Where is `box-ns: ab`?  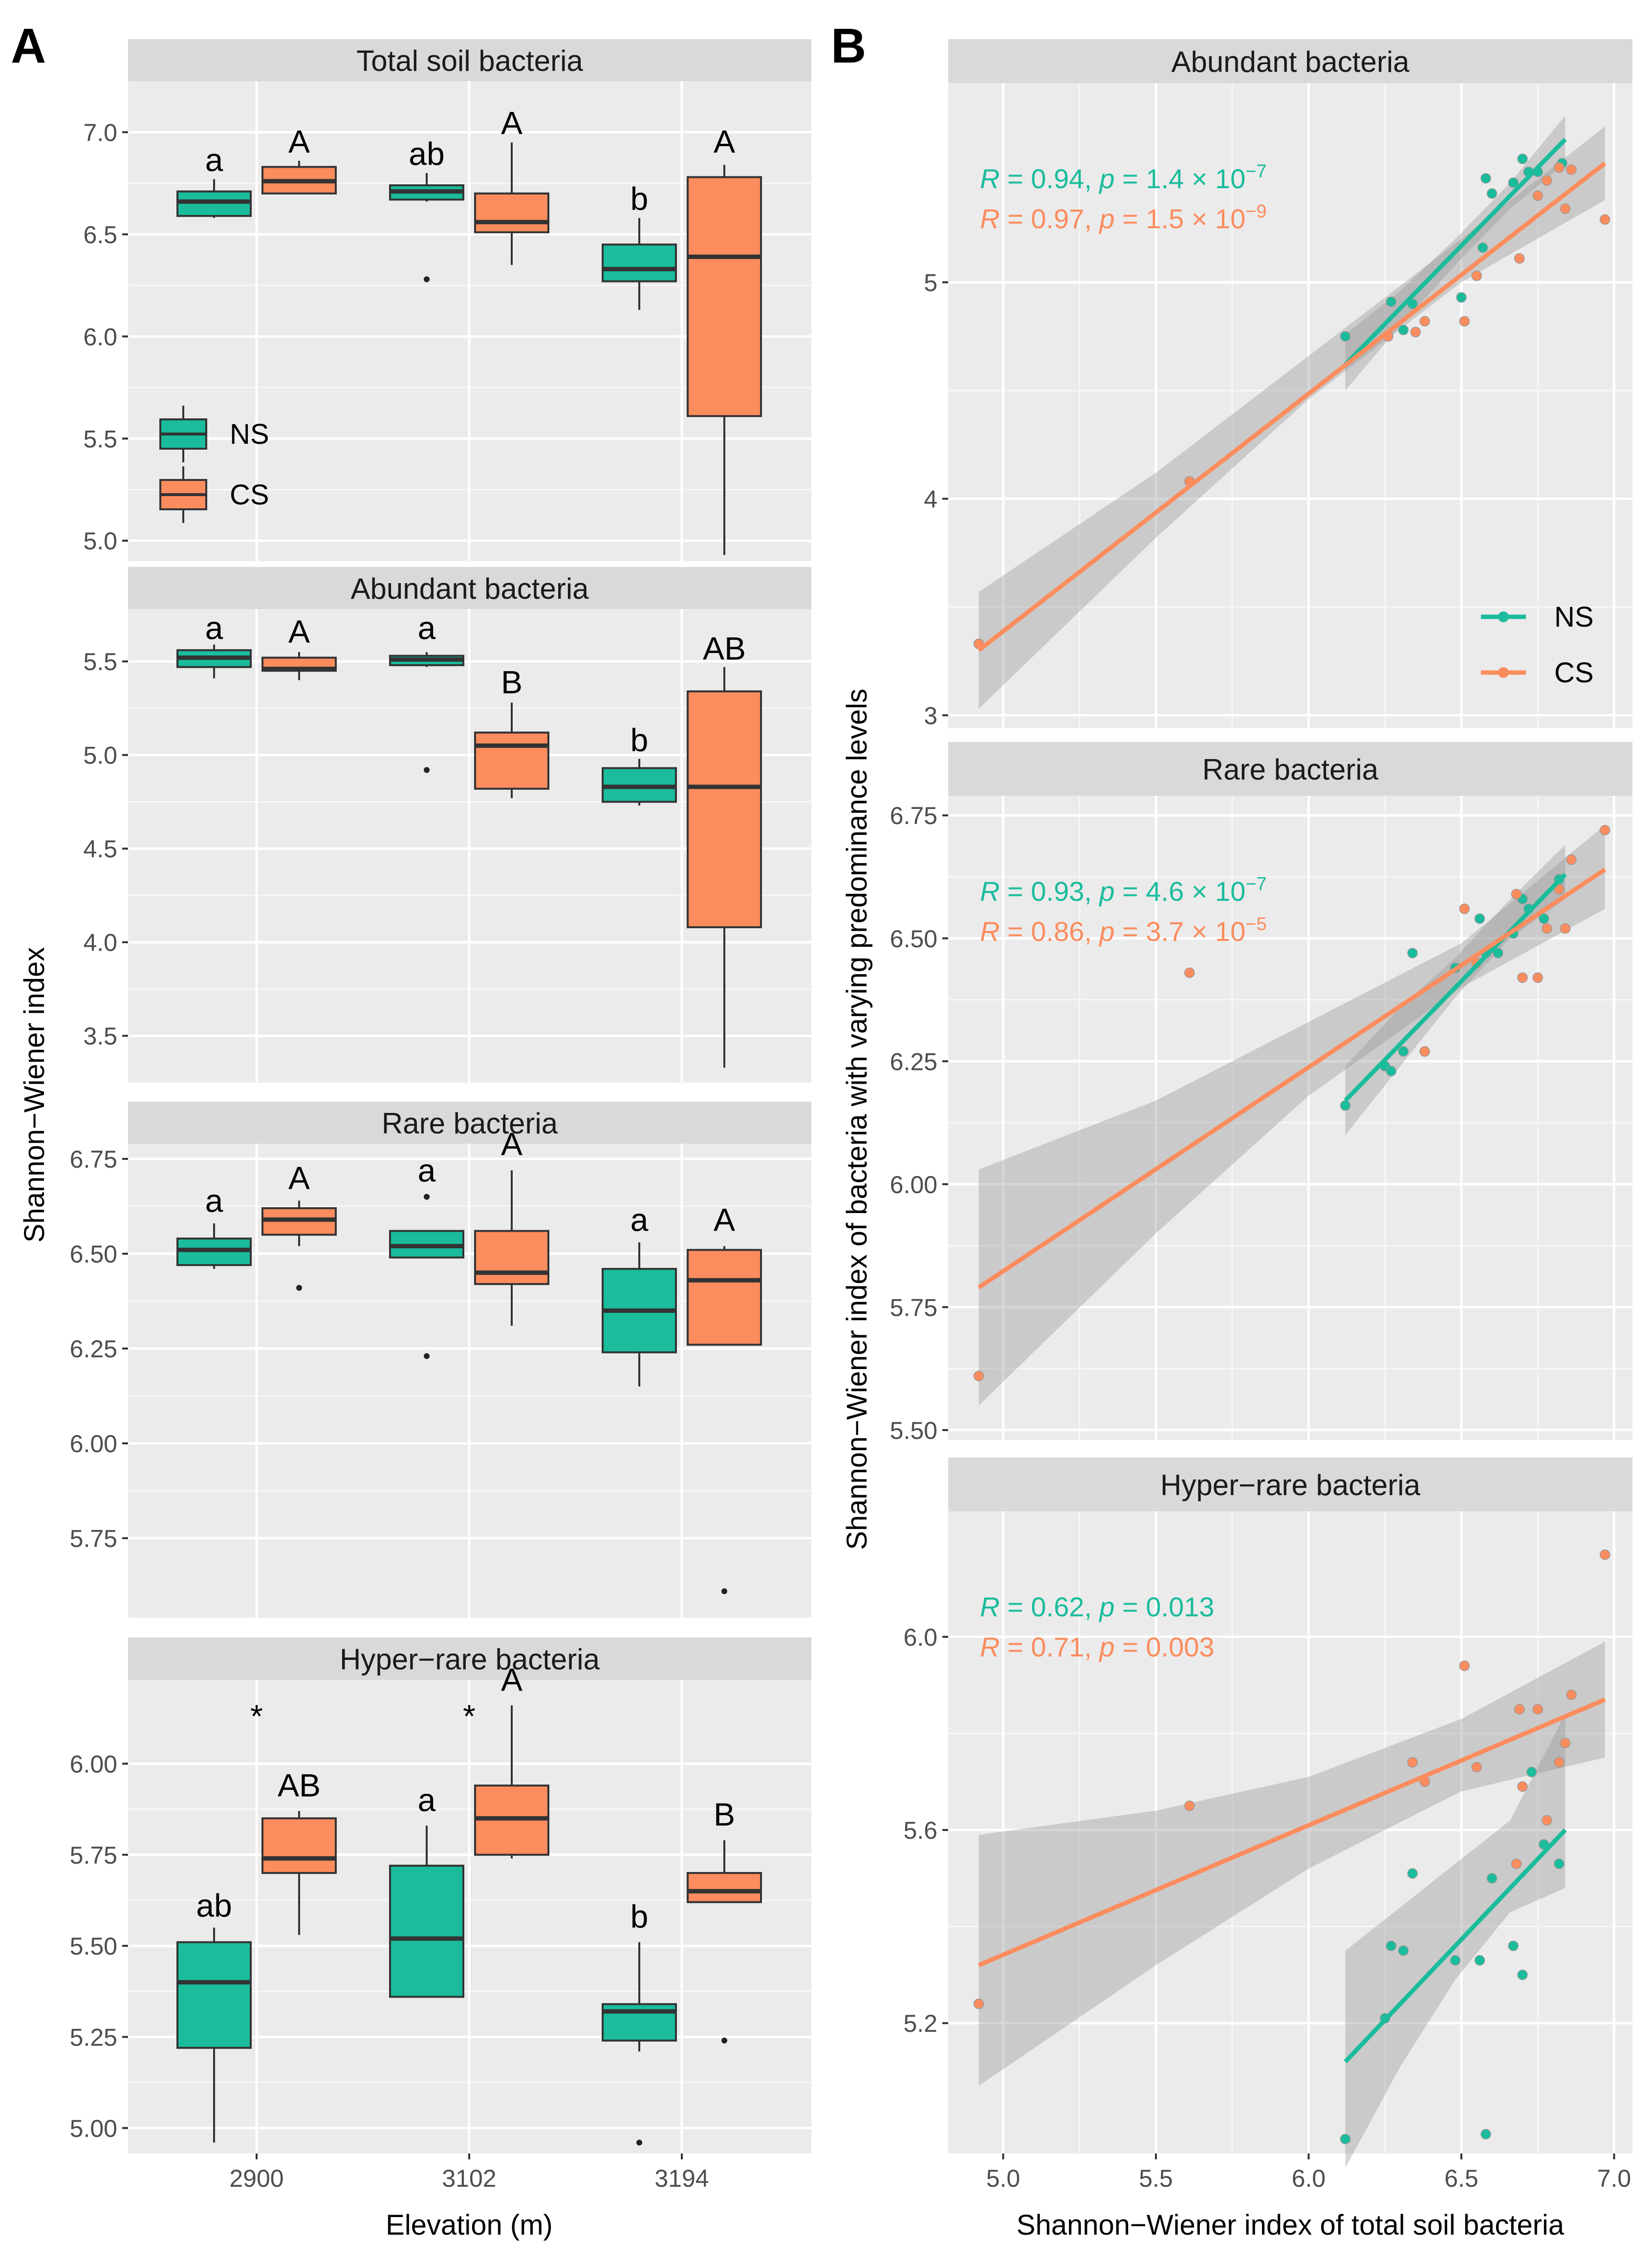 box-ns: ab is located at coordinates (214, 2016).